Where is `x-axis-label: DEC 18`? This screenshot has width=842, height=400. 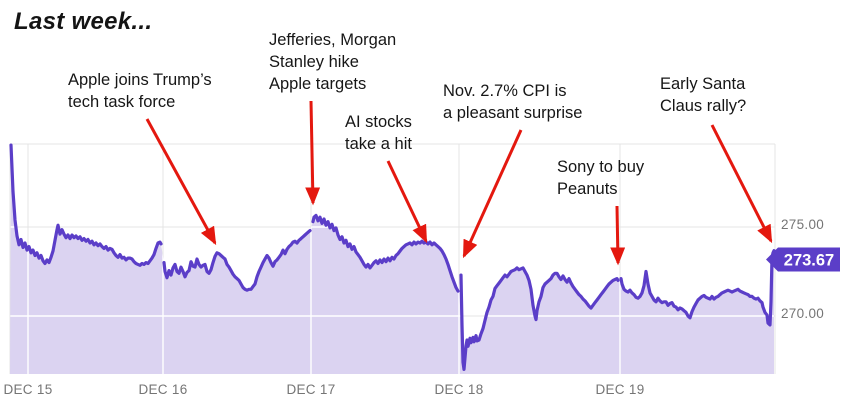 x-axis-label: DEC 18 is located at coordinates (458, 389).